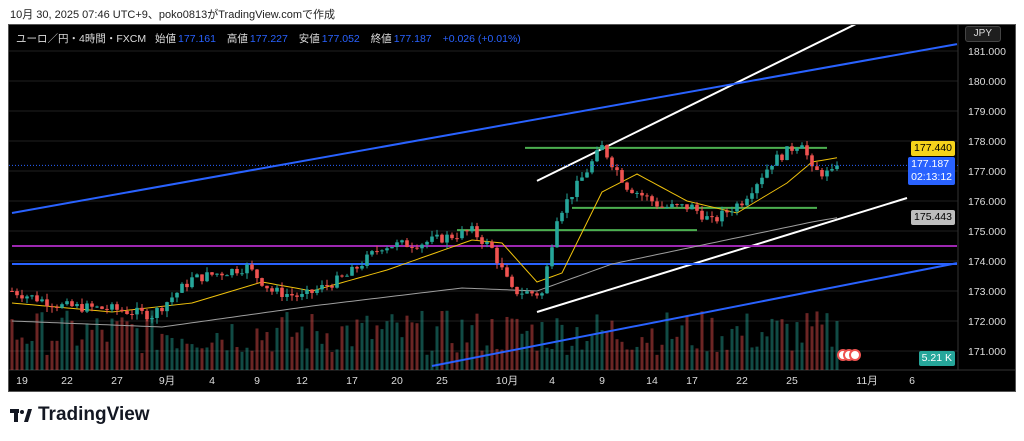 Image resolution: width=1024 pixels, height=441 pixels. Describe the element at coordinates (507, 381) in the screenshot. I see `x-tick-label: 10月` at that location.